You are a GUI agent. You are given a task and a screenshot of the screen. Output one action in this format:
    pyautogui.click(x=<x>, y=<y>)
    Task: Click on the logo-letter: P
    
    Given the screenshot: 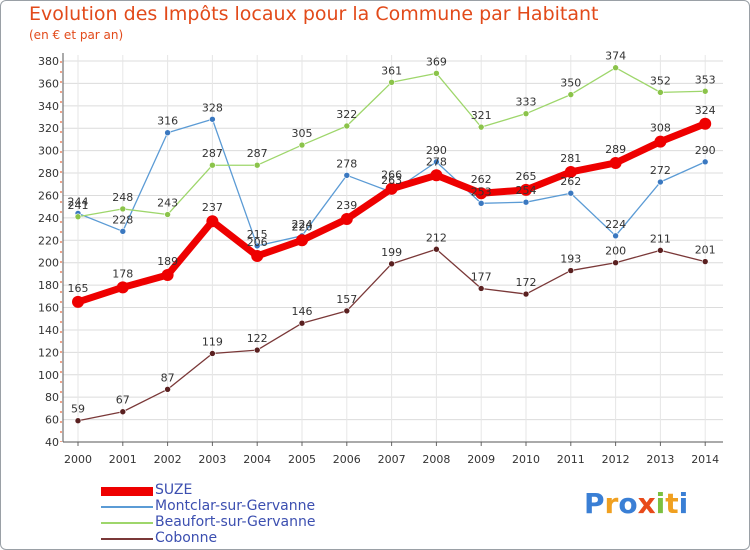 What is the action you would take?
    pyautogui.click(x=594, y=503)
    